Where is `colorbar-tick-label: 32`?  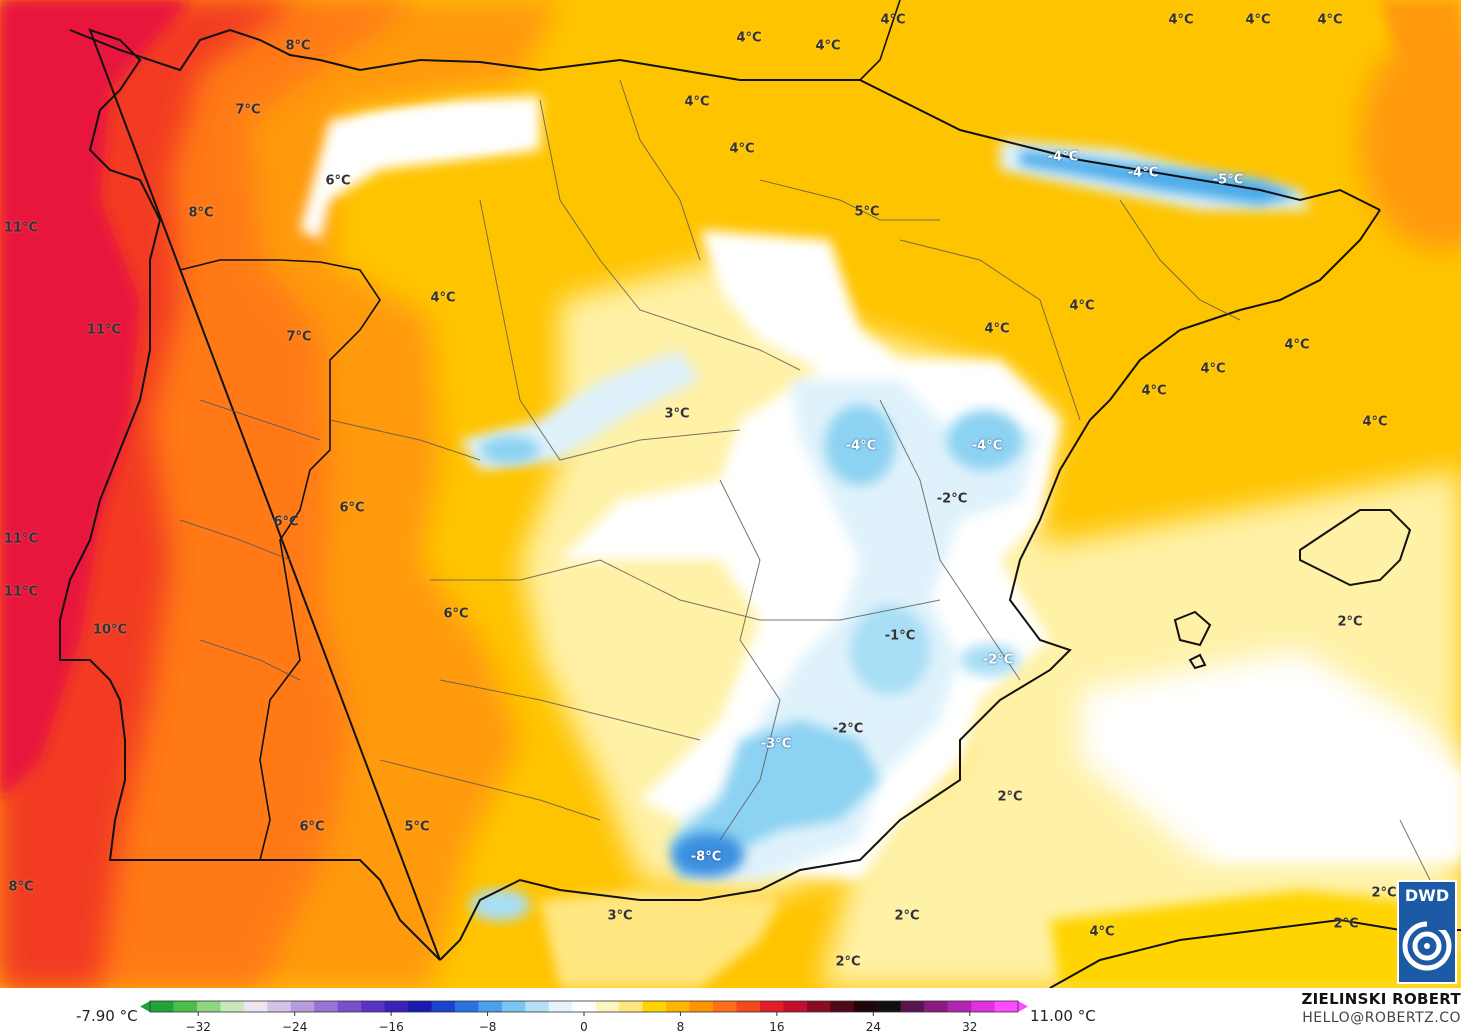
colorbar-tick-label: 32 is located at coordinates (969, 1027).